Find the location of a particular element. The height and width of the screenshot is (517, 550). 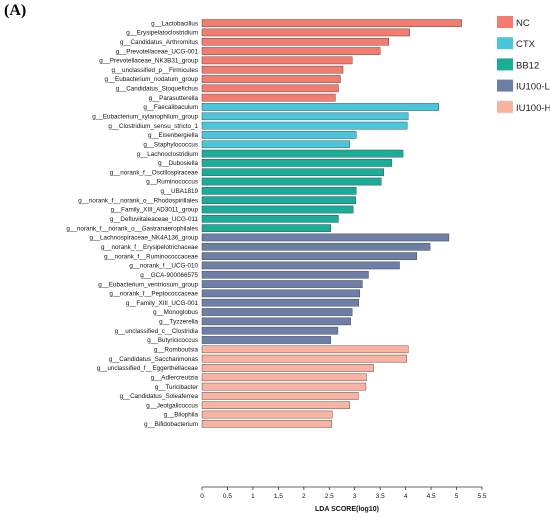

x-tick-label: 2.5 is located at coordinates (329, 496).